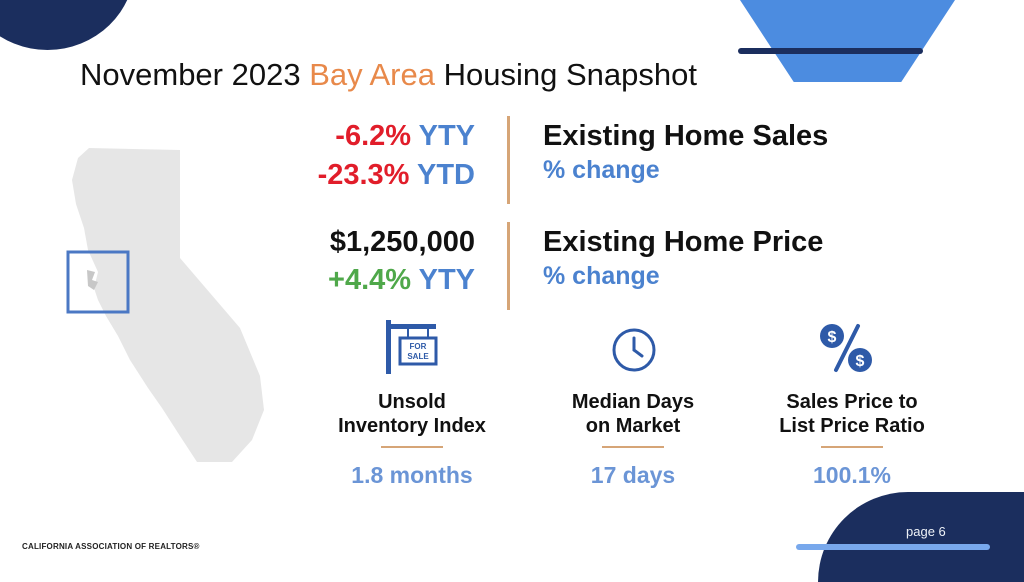 The height and width of the screenshot is (582, 1024). I want to click on price-divider, so click(508, 266).